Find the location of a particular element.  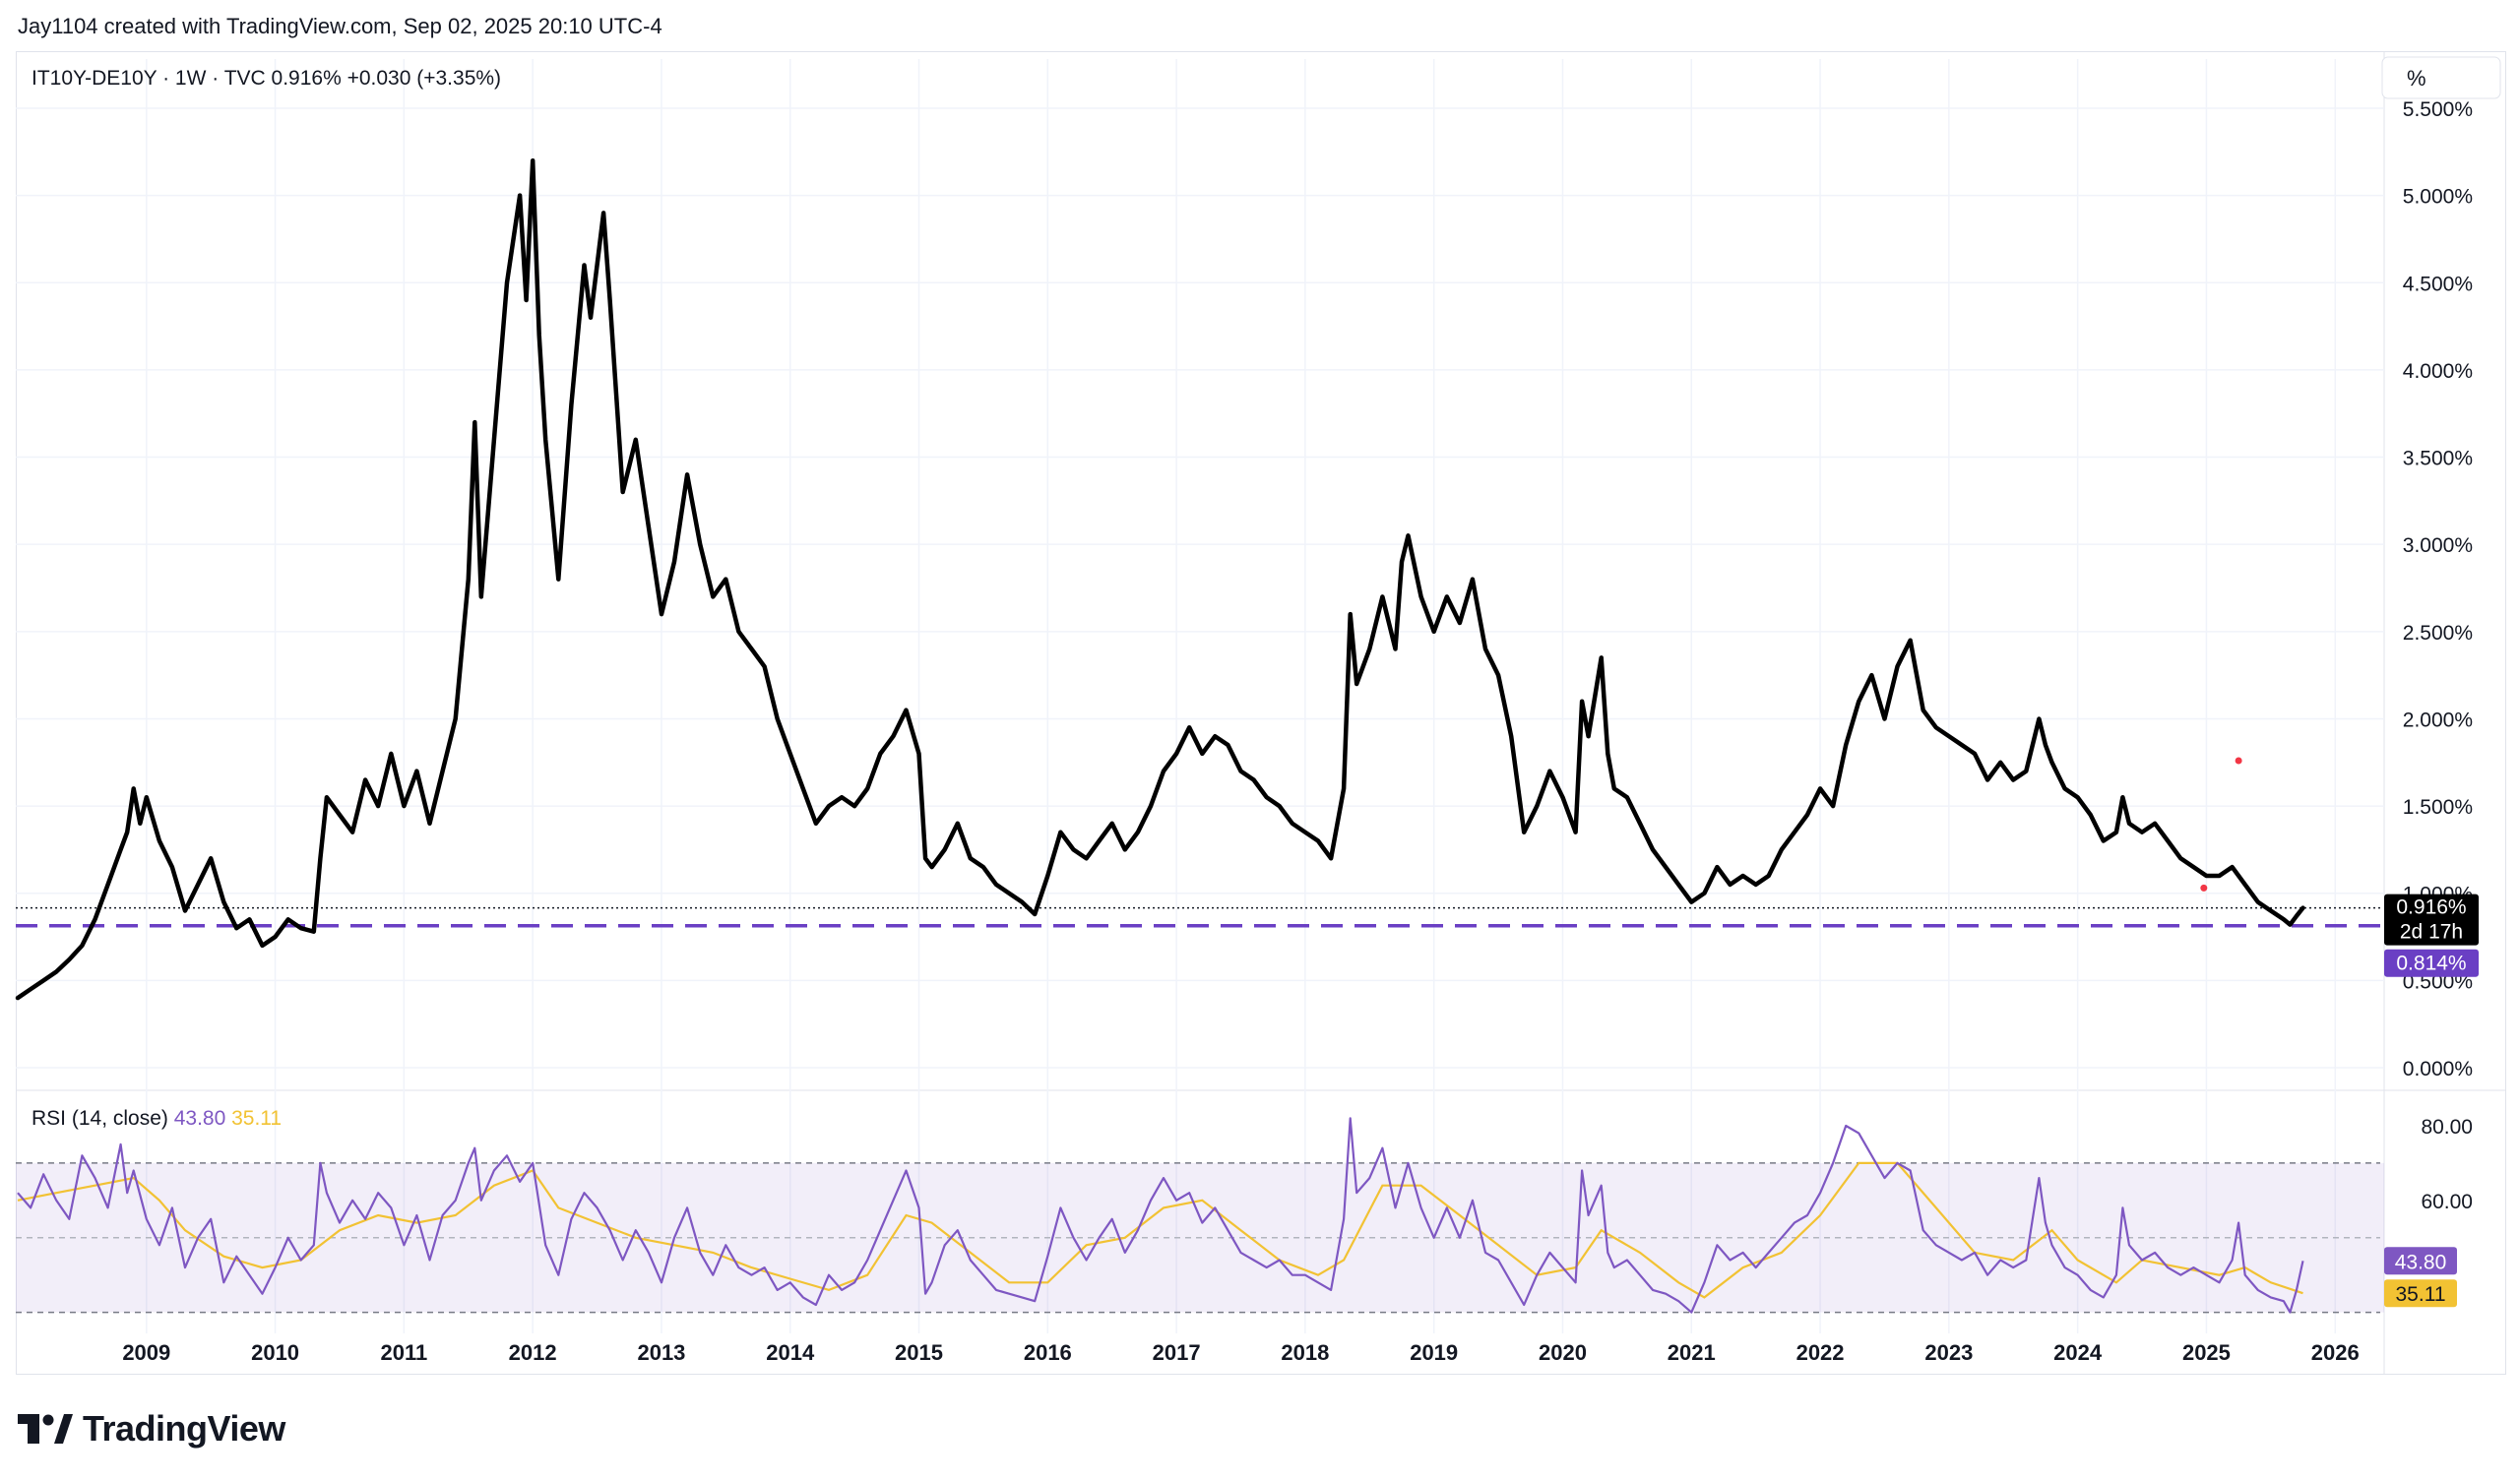

last-value-badge is located at coordinates (2431, 920).